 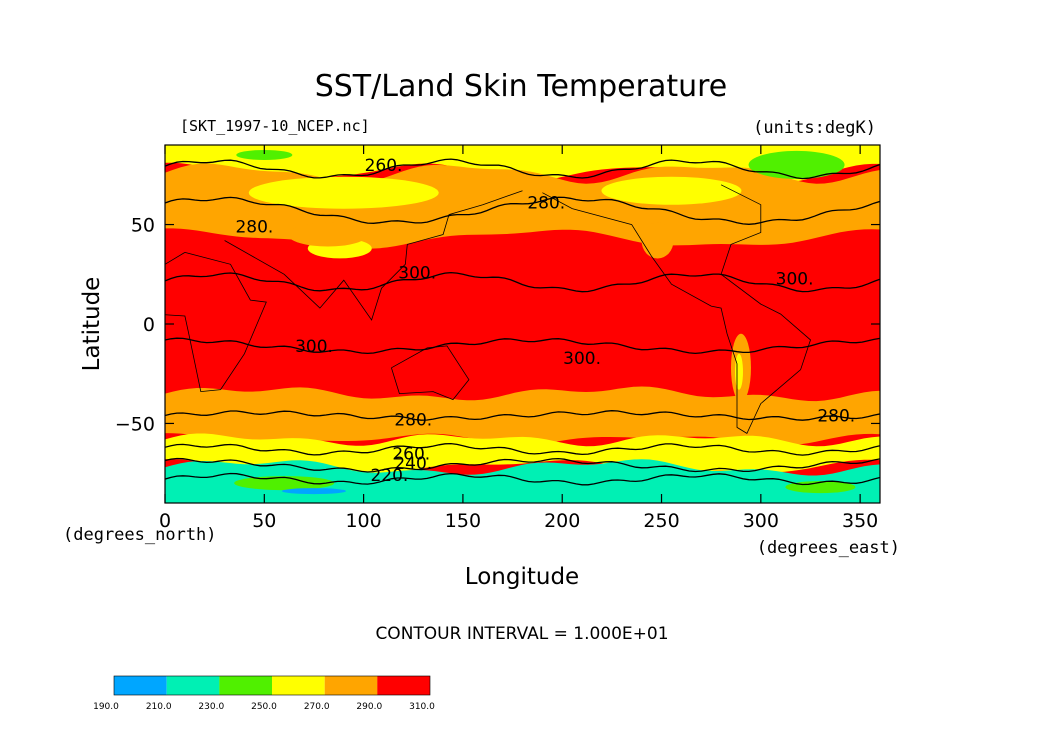 What do you see at coordinates (143, 226) in the screenshot?
I see `y-tick-label: 50` at bounding box center [143, 226].